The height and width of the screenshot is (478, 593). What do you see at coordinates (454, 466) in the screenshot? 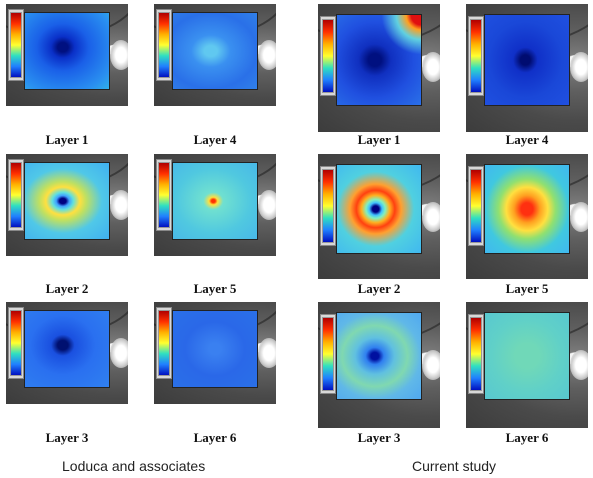
I see `group-caption: Current study` at bounding box center [454, 466].